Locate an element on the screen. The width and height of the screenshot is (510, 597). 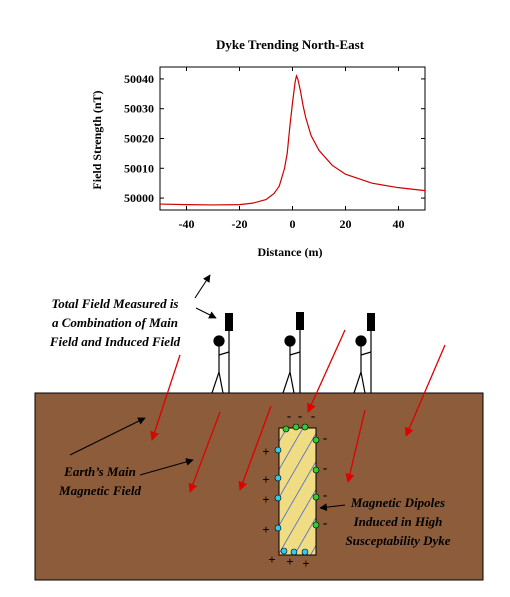
main-field-label: Earth’s Main Magnetic Field is located at coordinates (99, 481).